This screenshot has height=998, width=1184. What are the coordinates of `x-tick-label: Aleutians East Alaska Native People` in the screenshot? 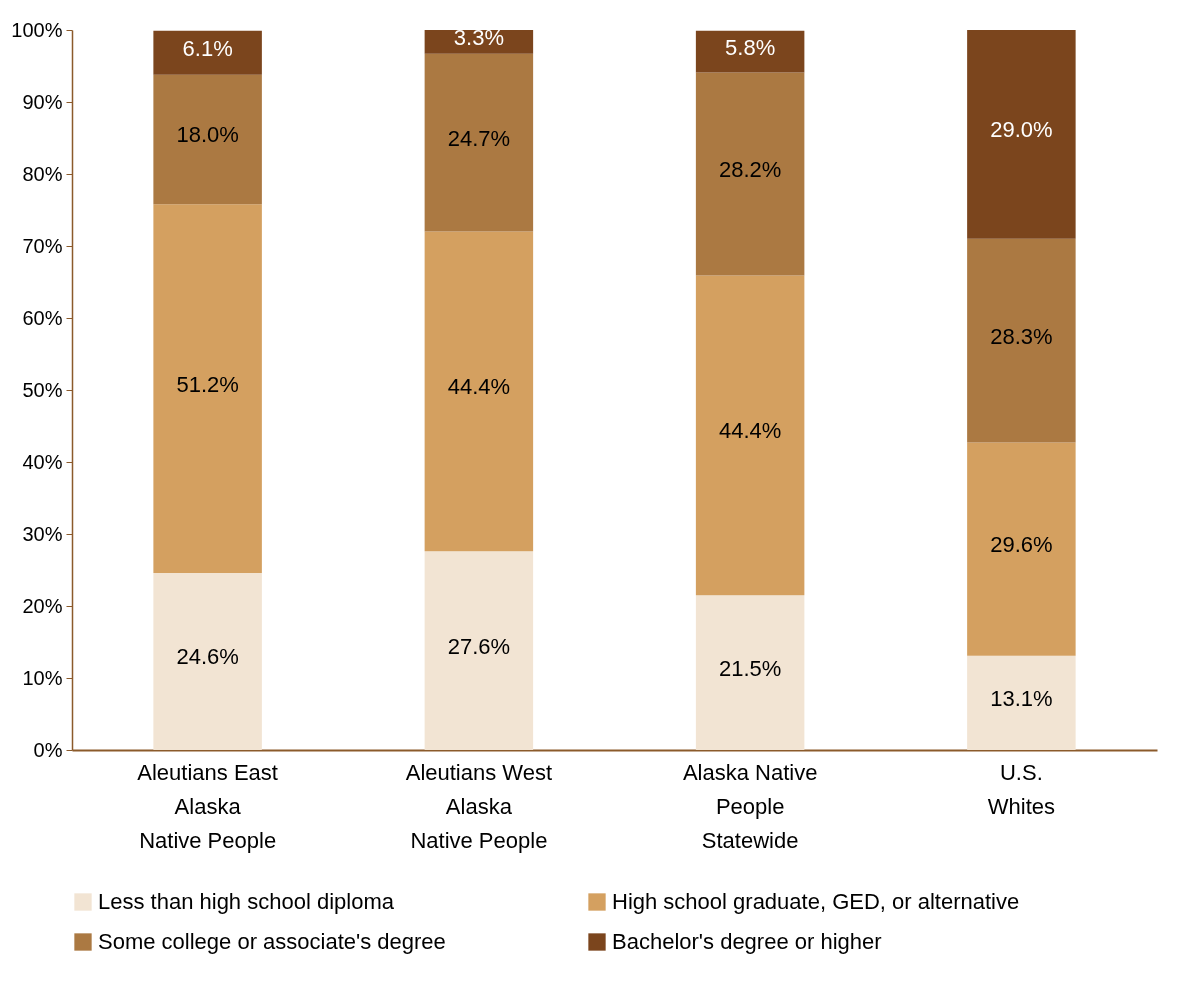 It's located at (207, 806).